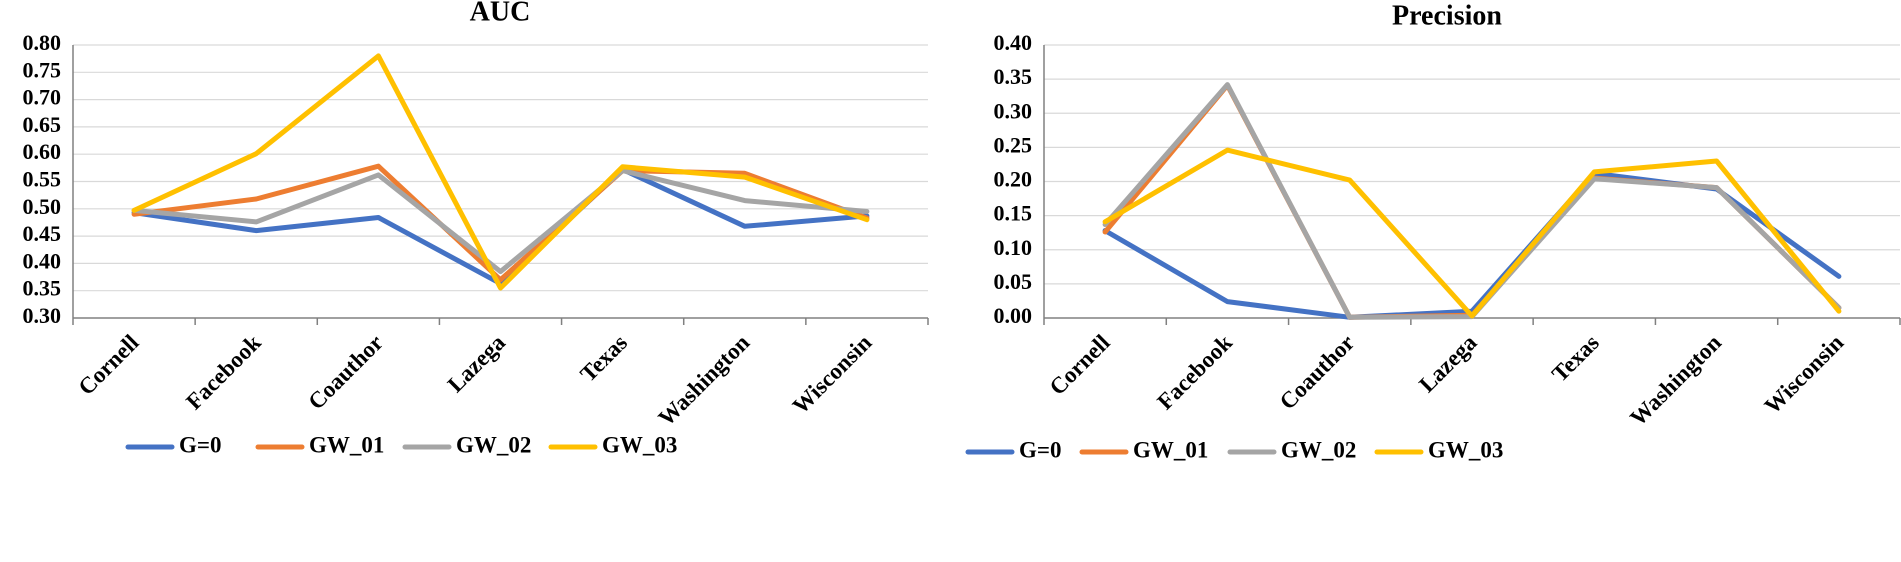 This screenshot has height=562, width=1901. Describe the element at coordinates (200, 444) in the screenshot. I see `auc-legend-label-g-0: G=0` at that location.